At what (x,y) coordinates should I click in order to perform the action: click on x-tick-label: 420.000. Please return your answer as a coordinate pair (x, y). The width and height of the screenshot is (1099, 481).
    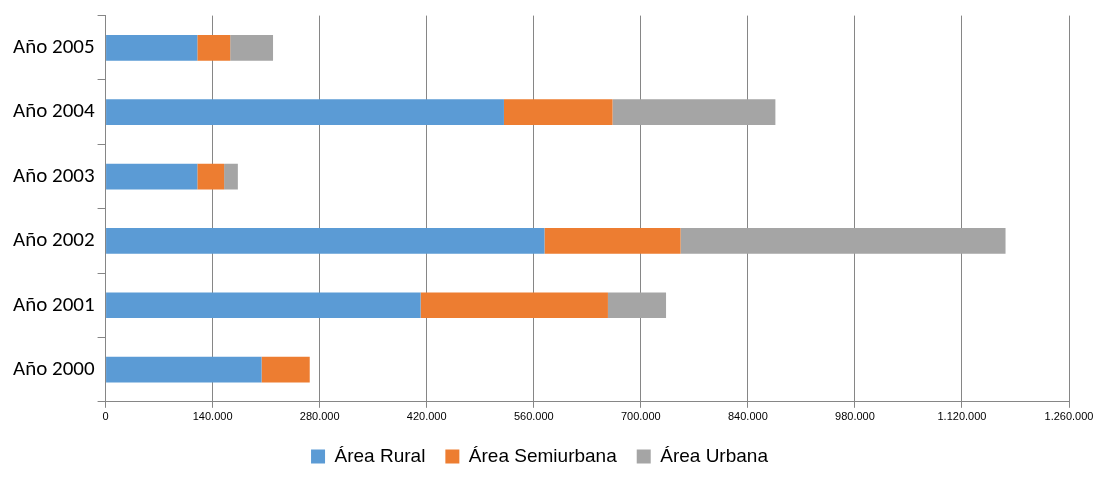
    Looking at the image, I should click on (426, 416).